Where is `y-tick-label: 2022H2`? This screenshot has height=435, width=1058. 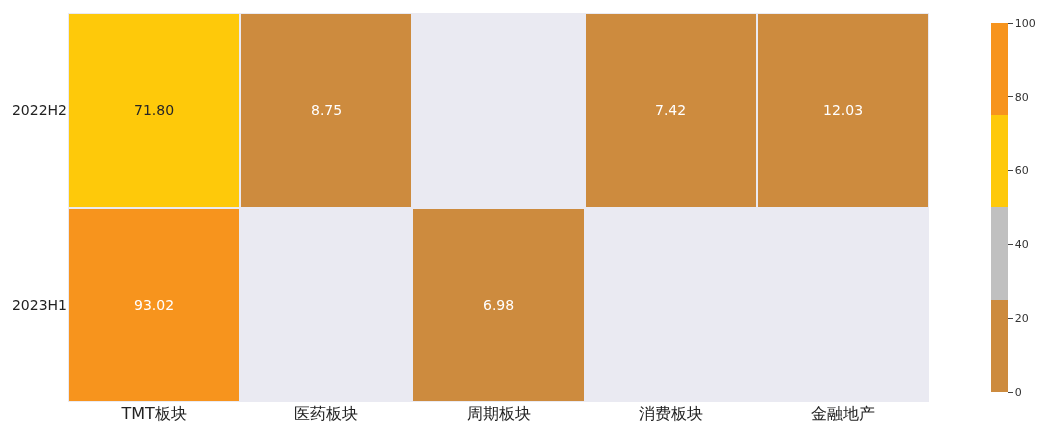
y-tick-label: 2022H2 is located at coordinates (39, 110).